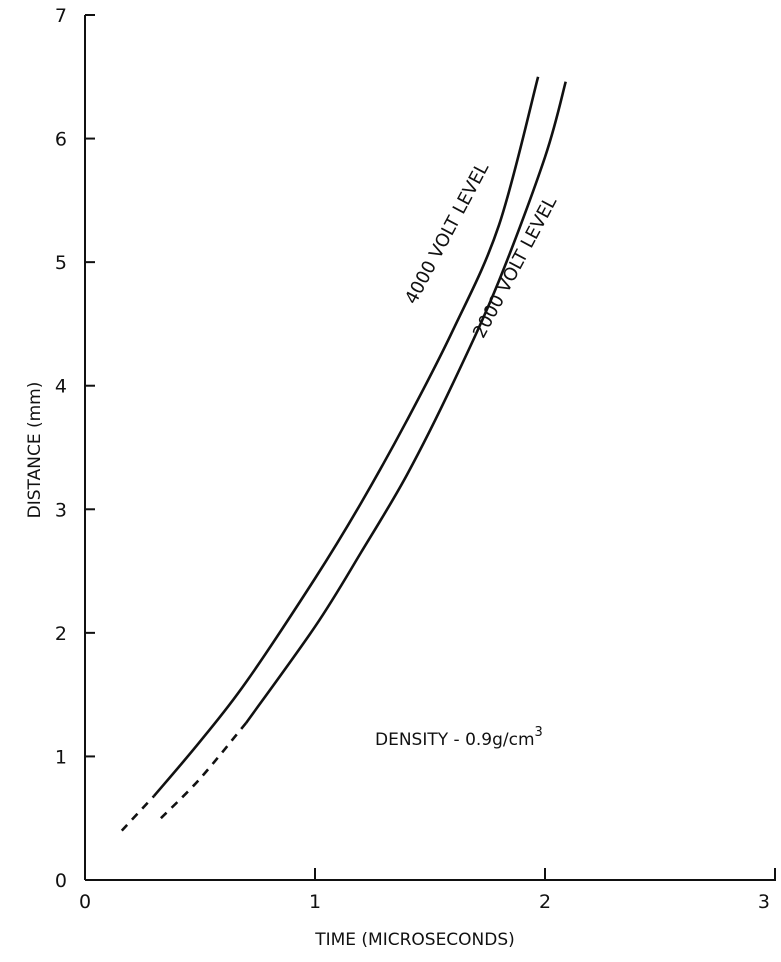 The height and width of the screenshot is (962, 781). I want to click on x-tick-label: 1, so click(315, 902).